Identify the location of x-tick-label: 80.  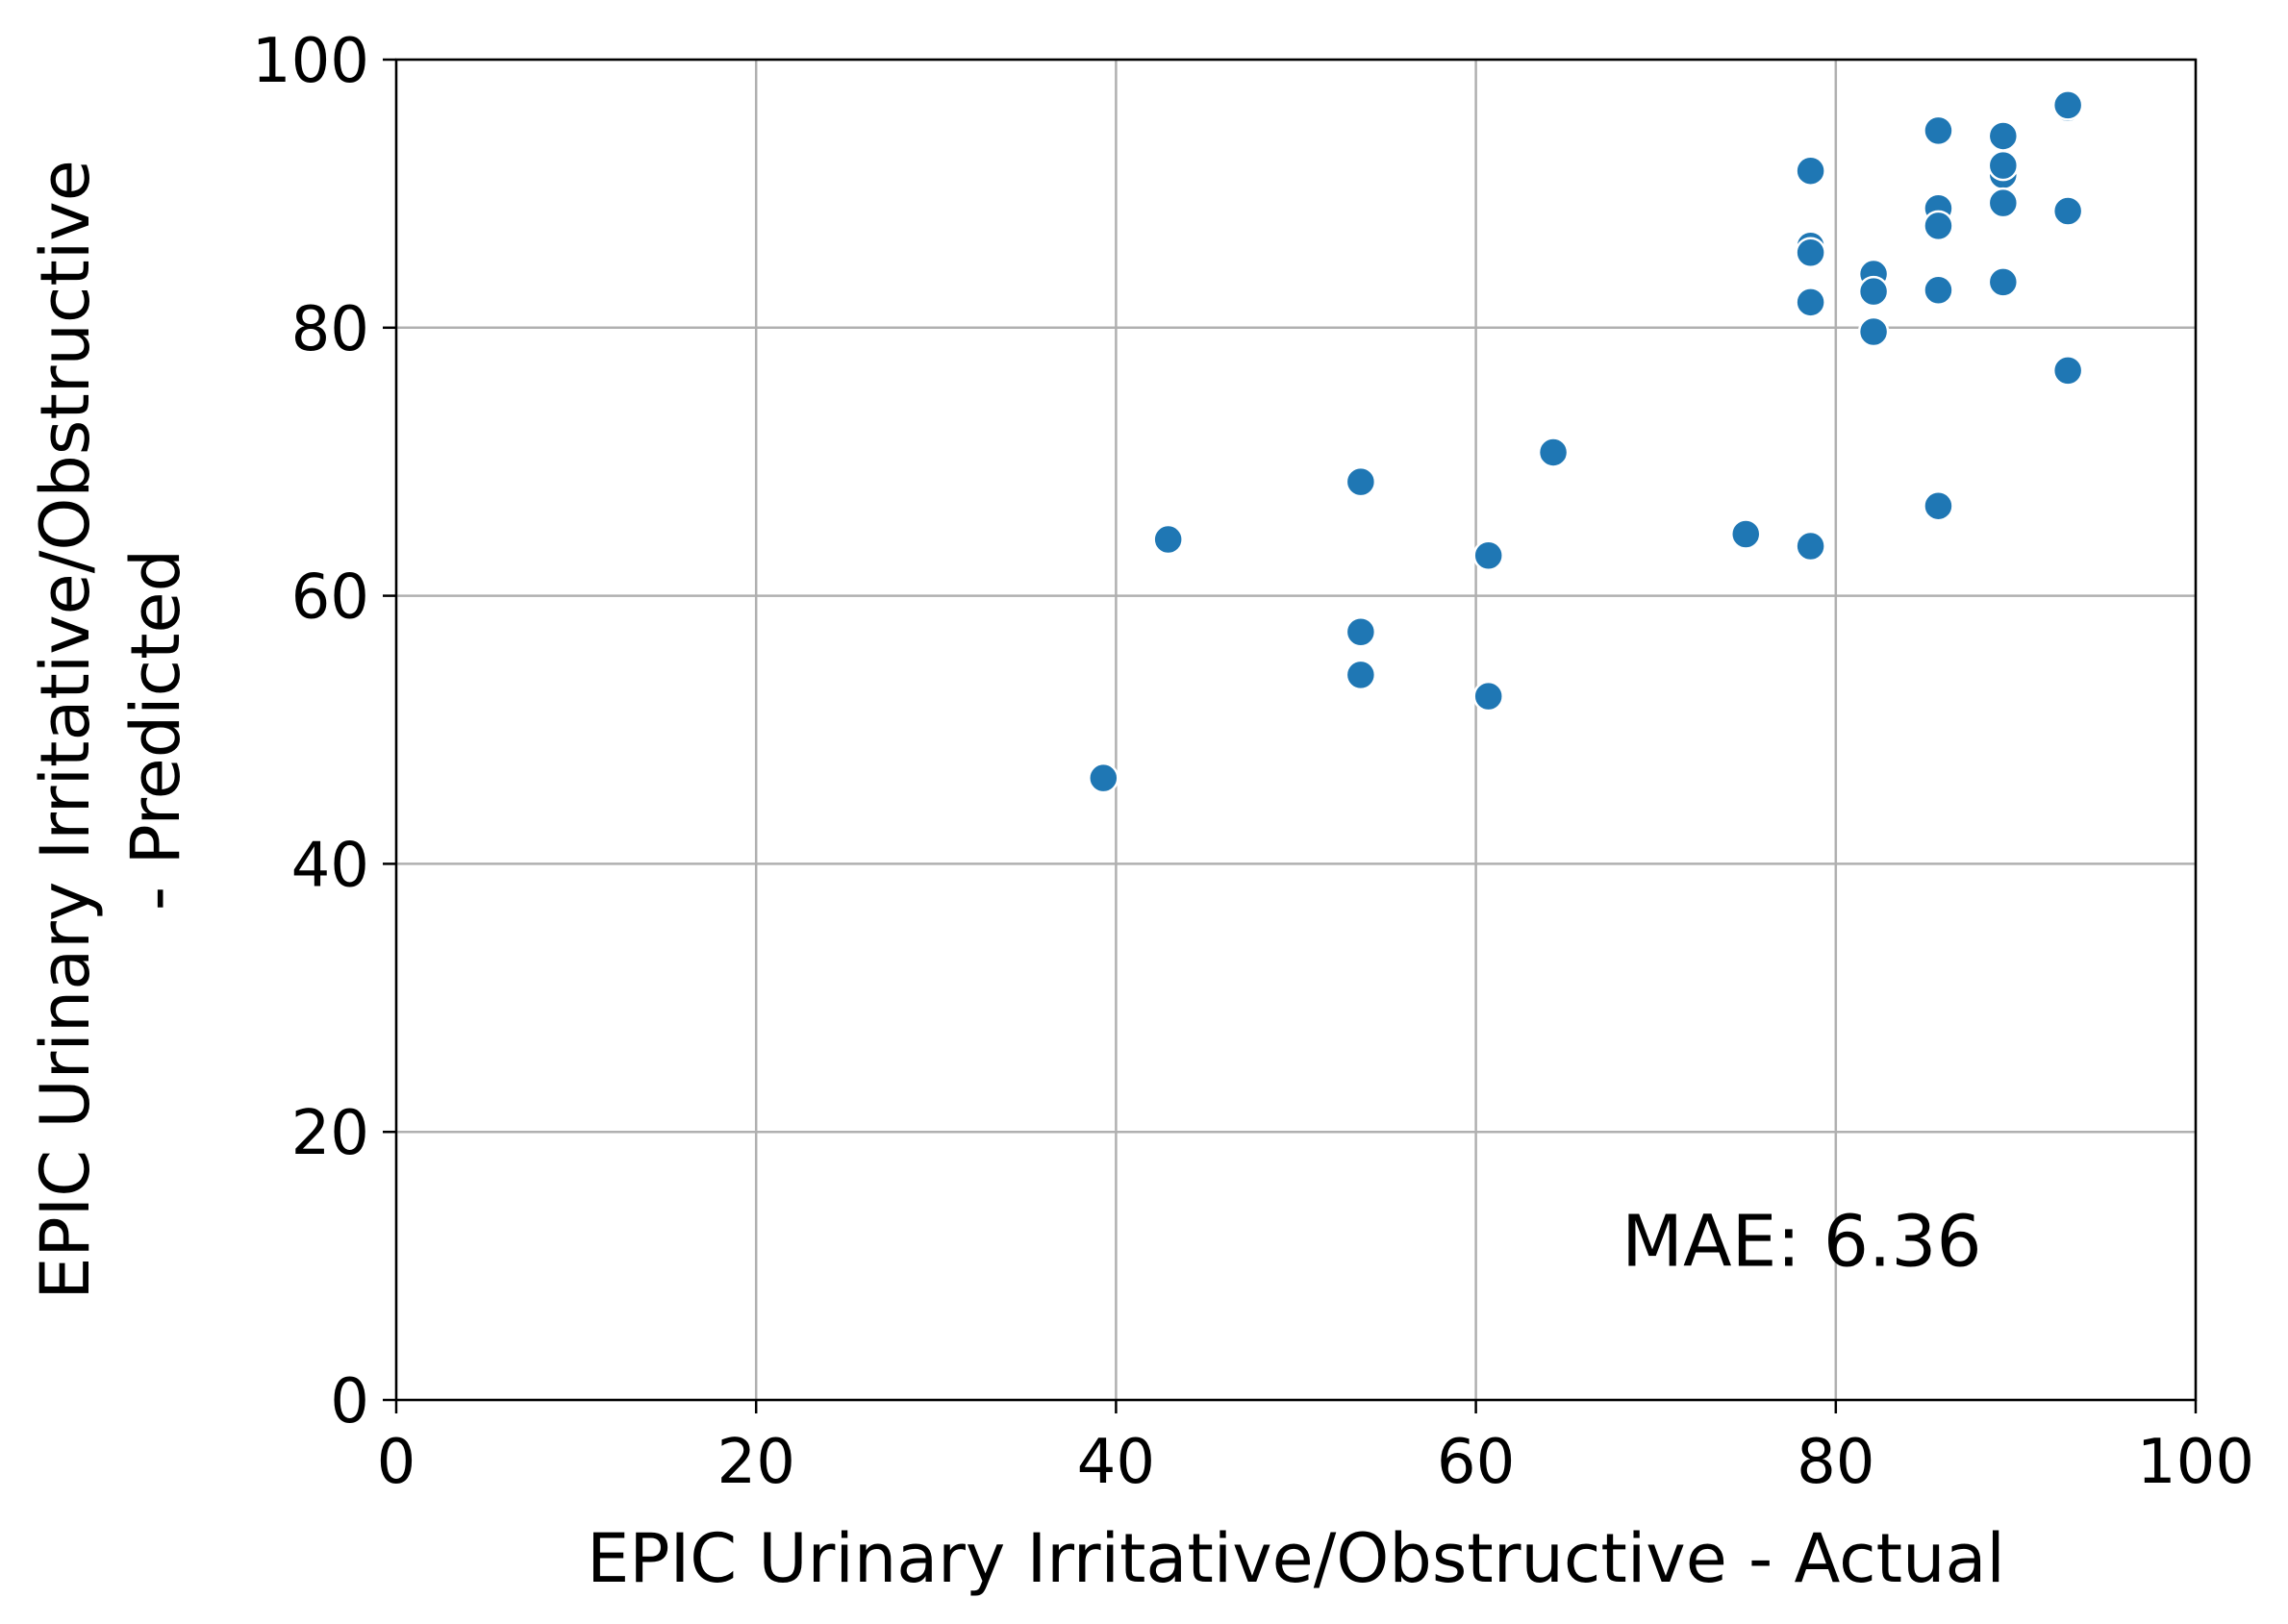
(1835, 1462).